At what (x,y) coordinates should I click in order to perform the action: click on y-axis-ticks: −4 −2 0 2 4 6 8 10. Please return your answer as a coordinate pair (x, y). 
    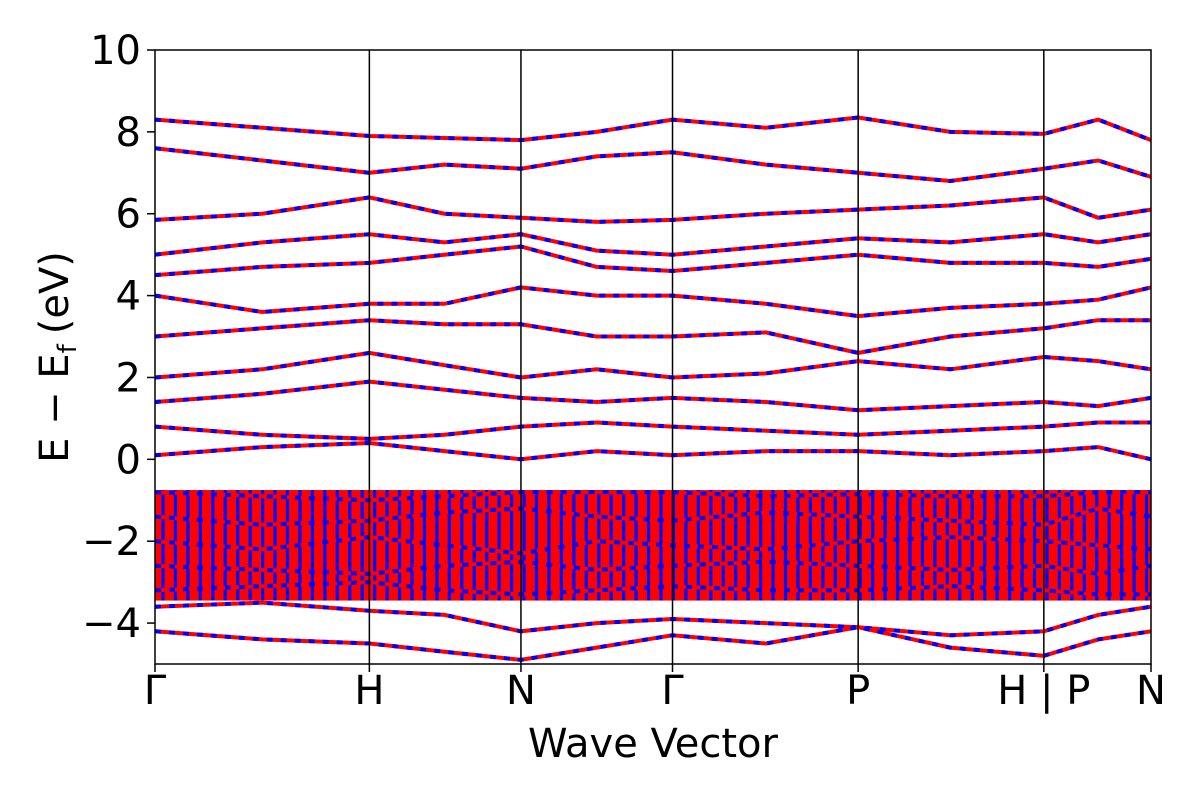
    Looking at the image, I should click on (118, 337).